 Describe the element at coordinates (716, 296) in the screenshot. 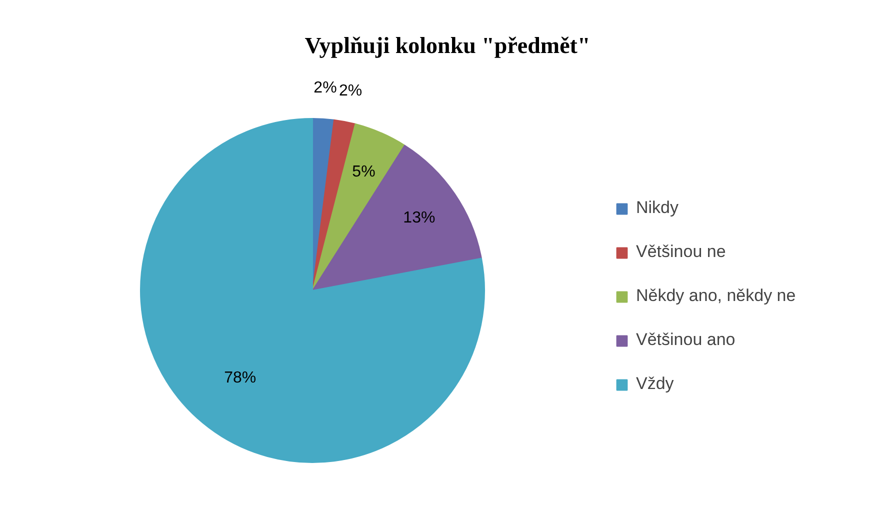

I see `legend-label: Někdy ano, někdy ne` at that location.